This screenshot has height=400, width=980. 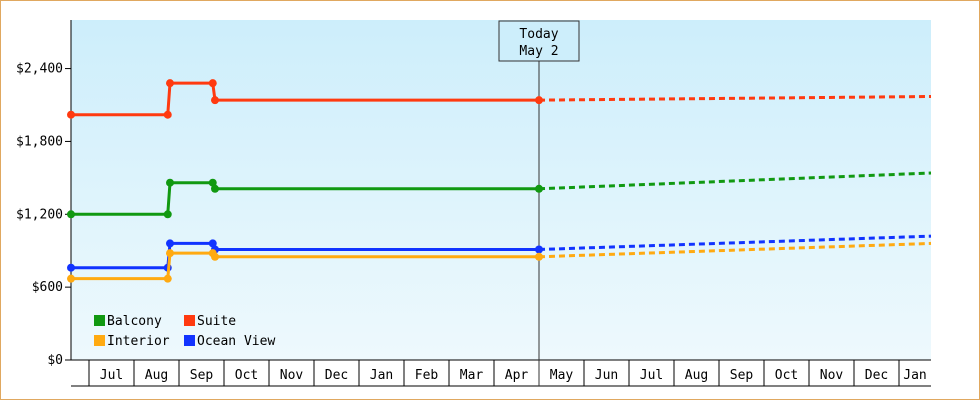 What do you see at coordinates (39, 214) in the screenshot?
I see `y-tick-label: $1,200` at bounding box center [39, 214].